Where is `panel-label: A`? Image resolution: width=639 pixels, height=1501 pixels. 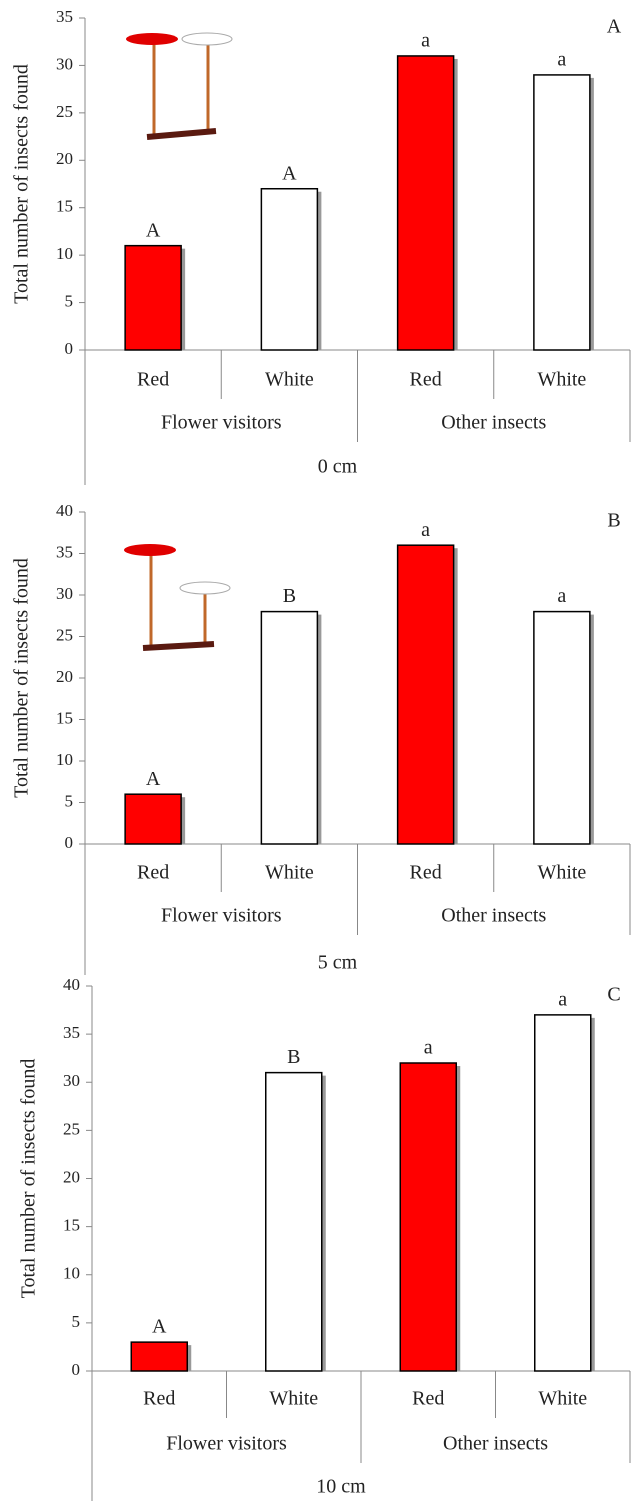 panel-label: A is located at coordinates (614, 27).